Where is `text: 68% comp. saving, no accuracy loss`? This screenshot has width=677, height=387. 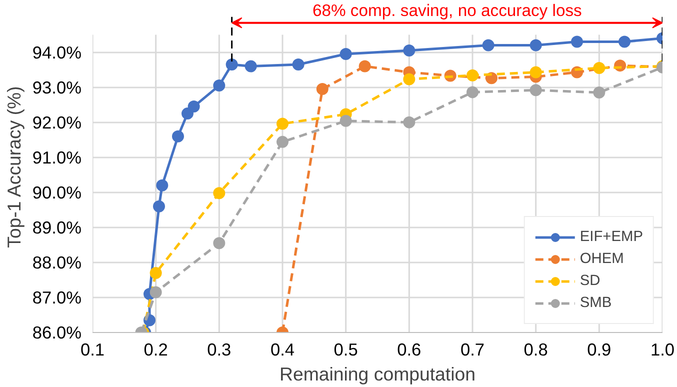
text: 68% comp. saving, no accuracy loss is located at coordinates (447, 10).